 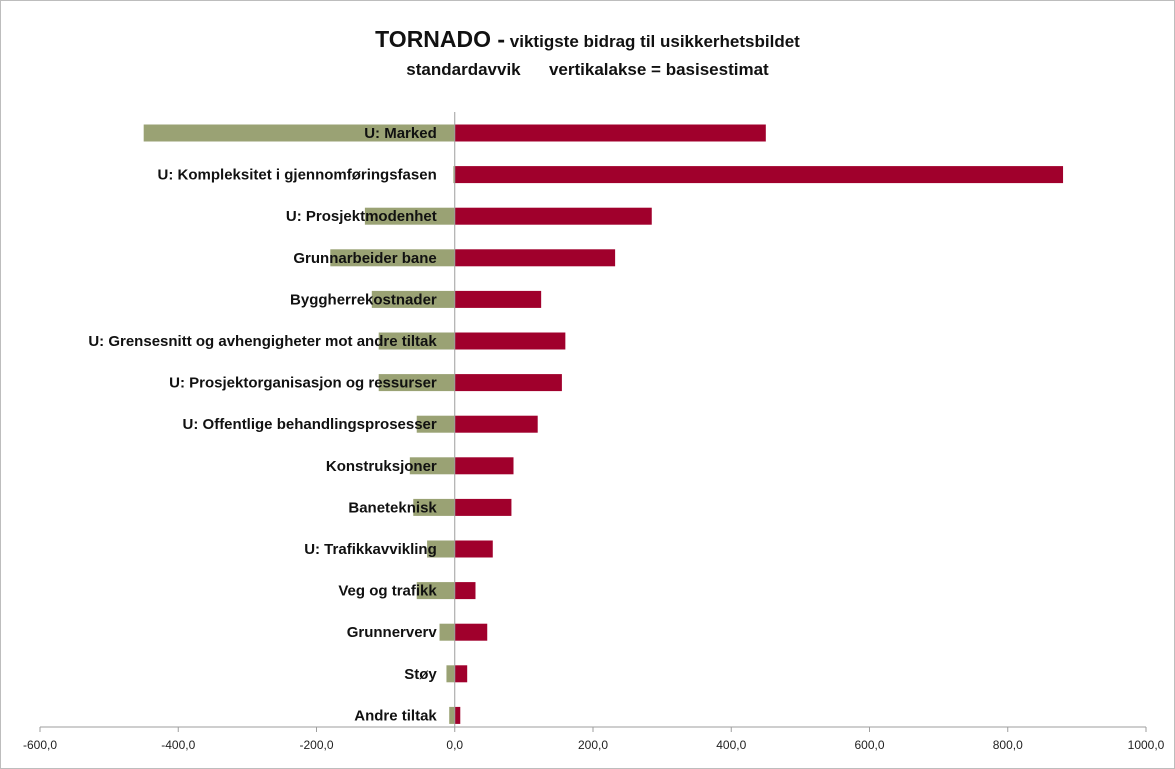 What do you see at coordinates (316, 745) in the screenshot?
I see `x-tick-label: -200,0` at bounding box center [316, 745].